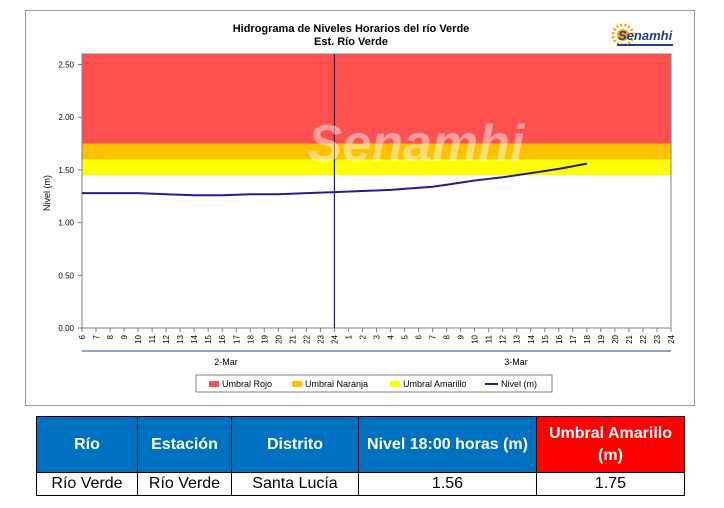  Describe the element at coordinates (87, 484) in the screenshot. I see `cell-rio: Río Verde` at that location.